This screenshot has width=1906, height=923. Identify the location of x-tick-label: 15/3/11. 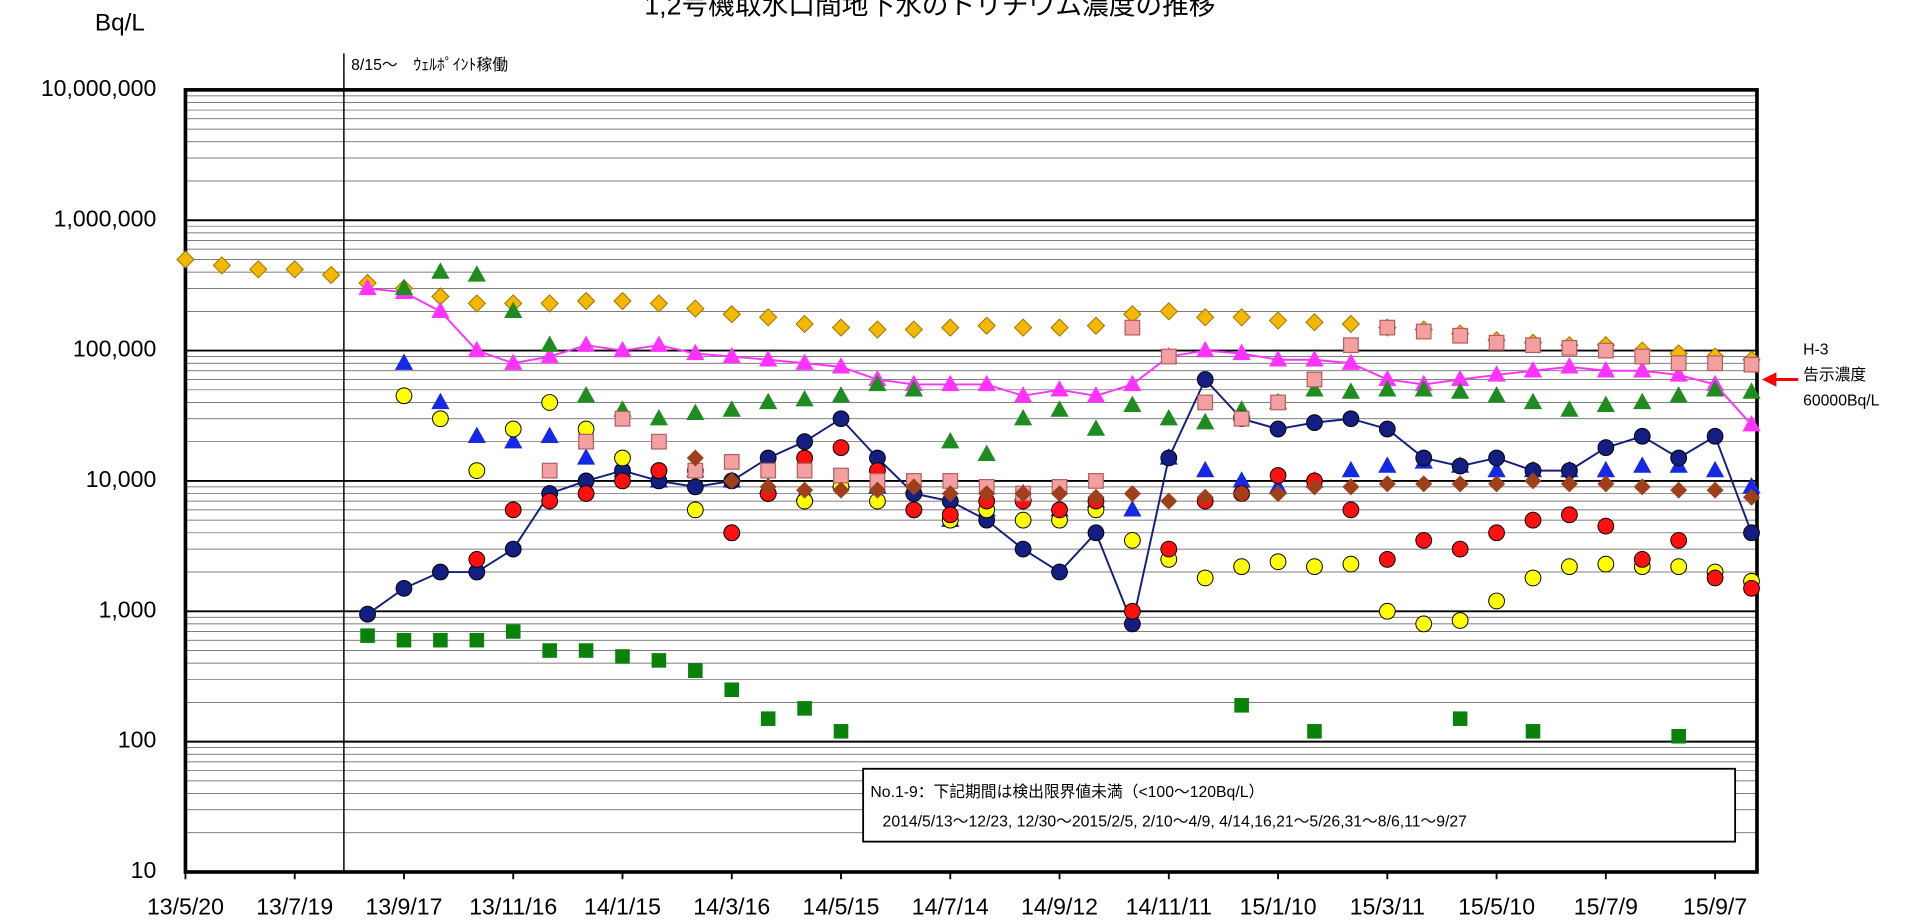
(1387, 907).